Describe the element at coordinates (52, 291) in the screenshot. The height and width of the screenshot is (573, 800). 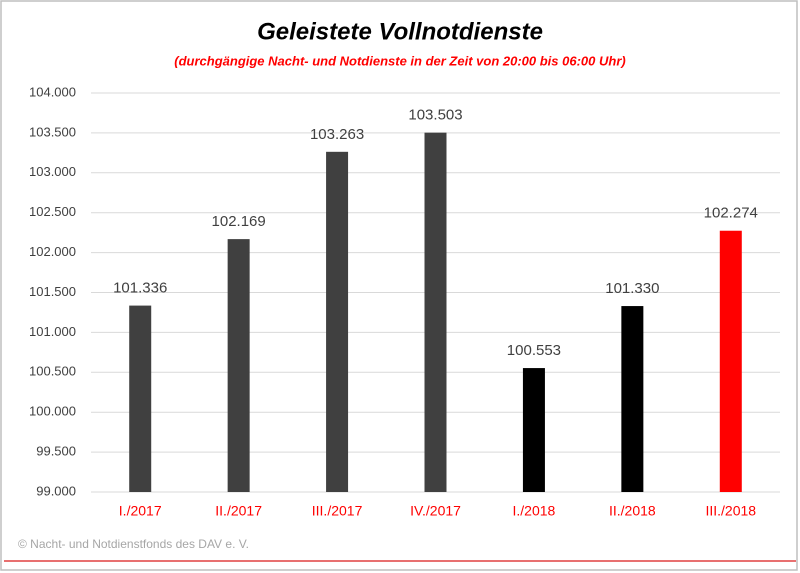
I see `y-tick-label: 101.500` at that location.